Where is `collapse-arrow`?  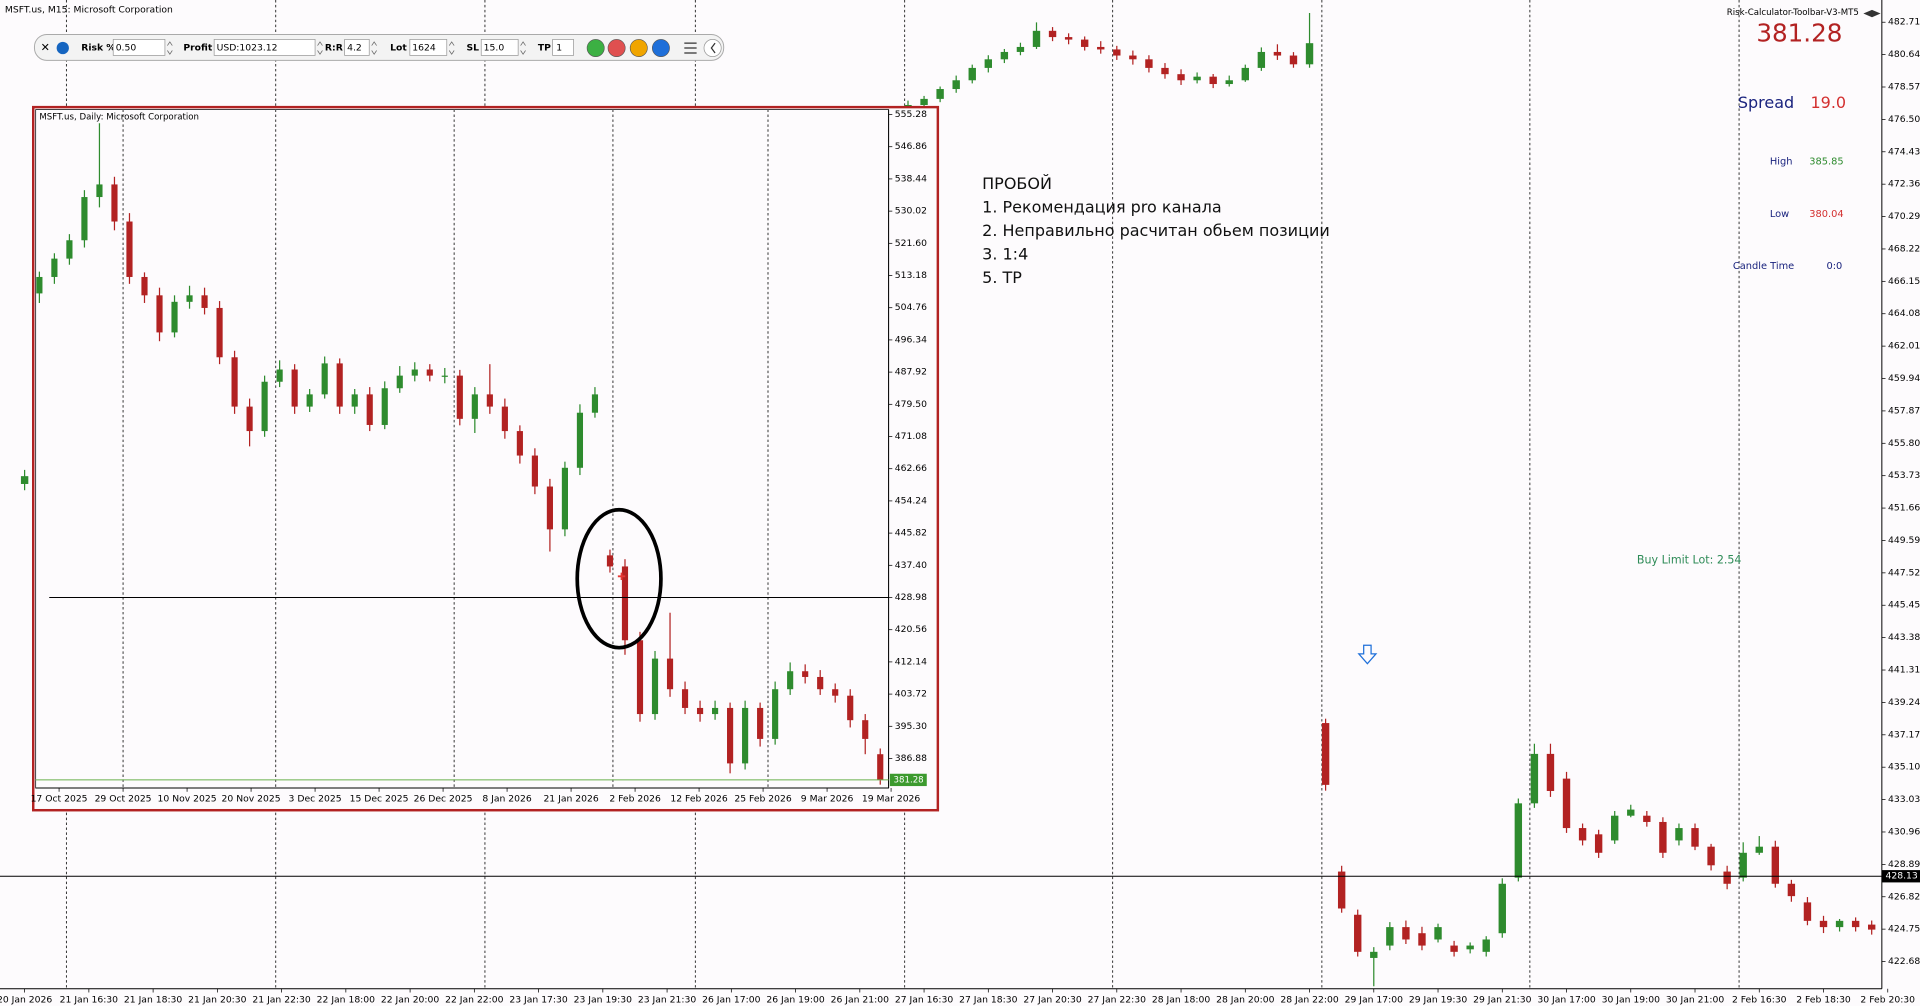 collapse-arrow is located at coordinates (713, 48).